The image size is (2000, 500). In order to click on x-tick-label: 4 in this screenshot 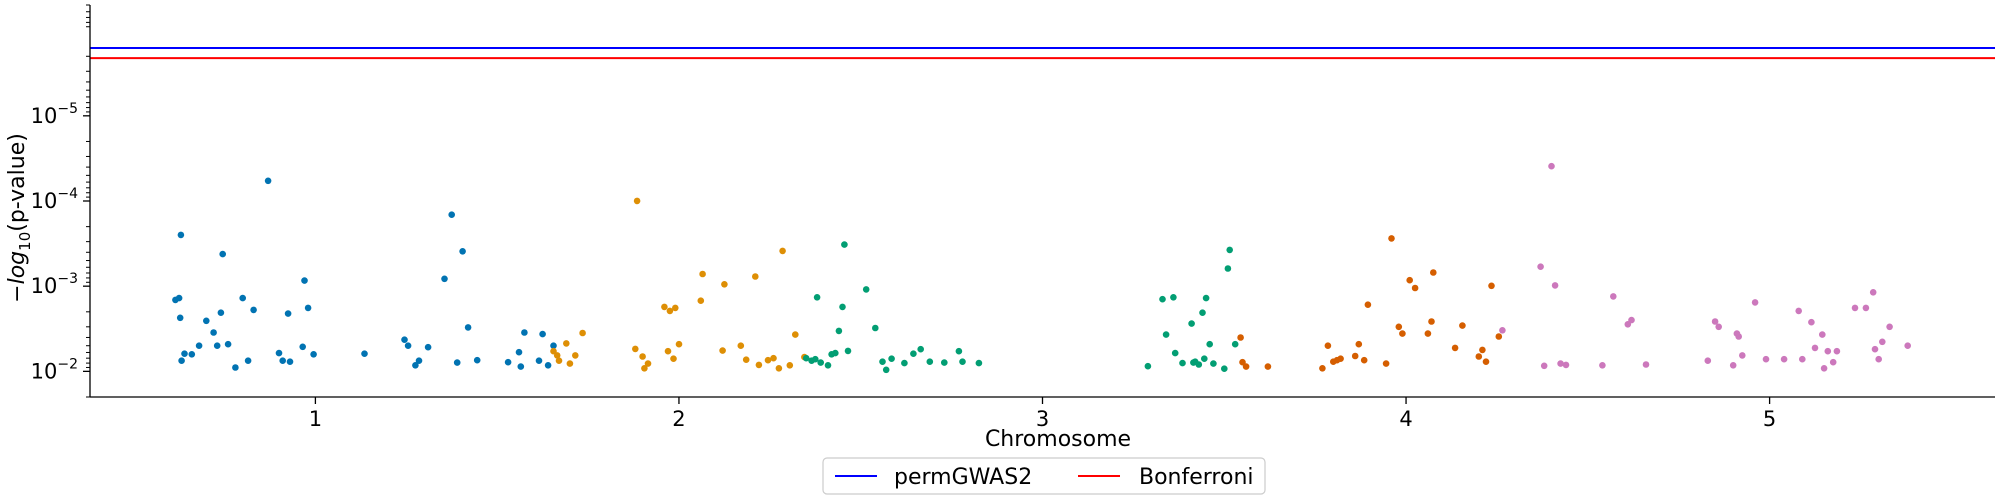, I will do `click(1405, 419)`.